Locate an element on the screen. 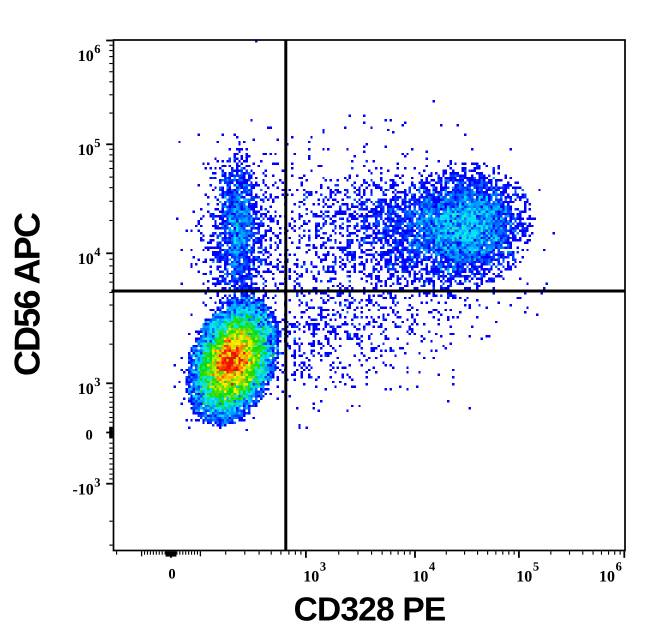 This screenshot has width=646, height=641. svg-text: -10 is located at coordinates (82, 490).